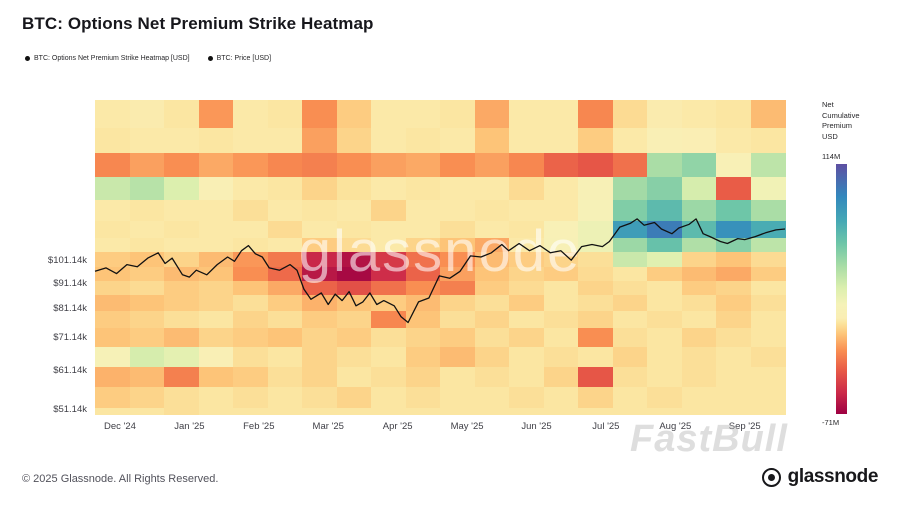 This screenshot has height=507, width=900. What do you see at coordinates (189, 426) in the screenshot?
I see `x-axis-tick: Jan '25` at bounding box center [189, 426].